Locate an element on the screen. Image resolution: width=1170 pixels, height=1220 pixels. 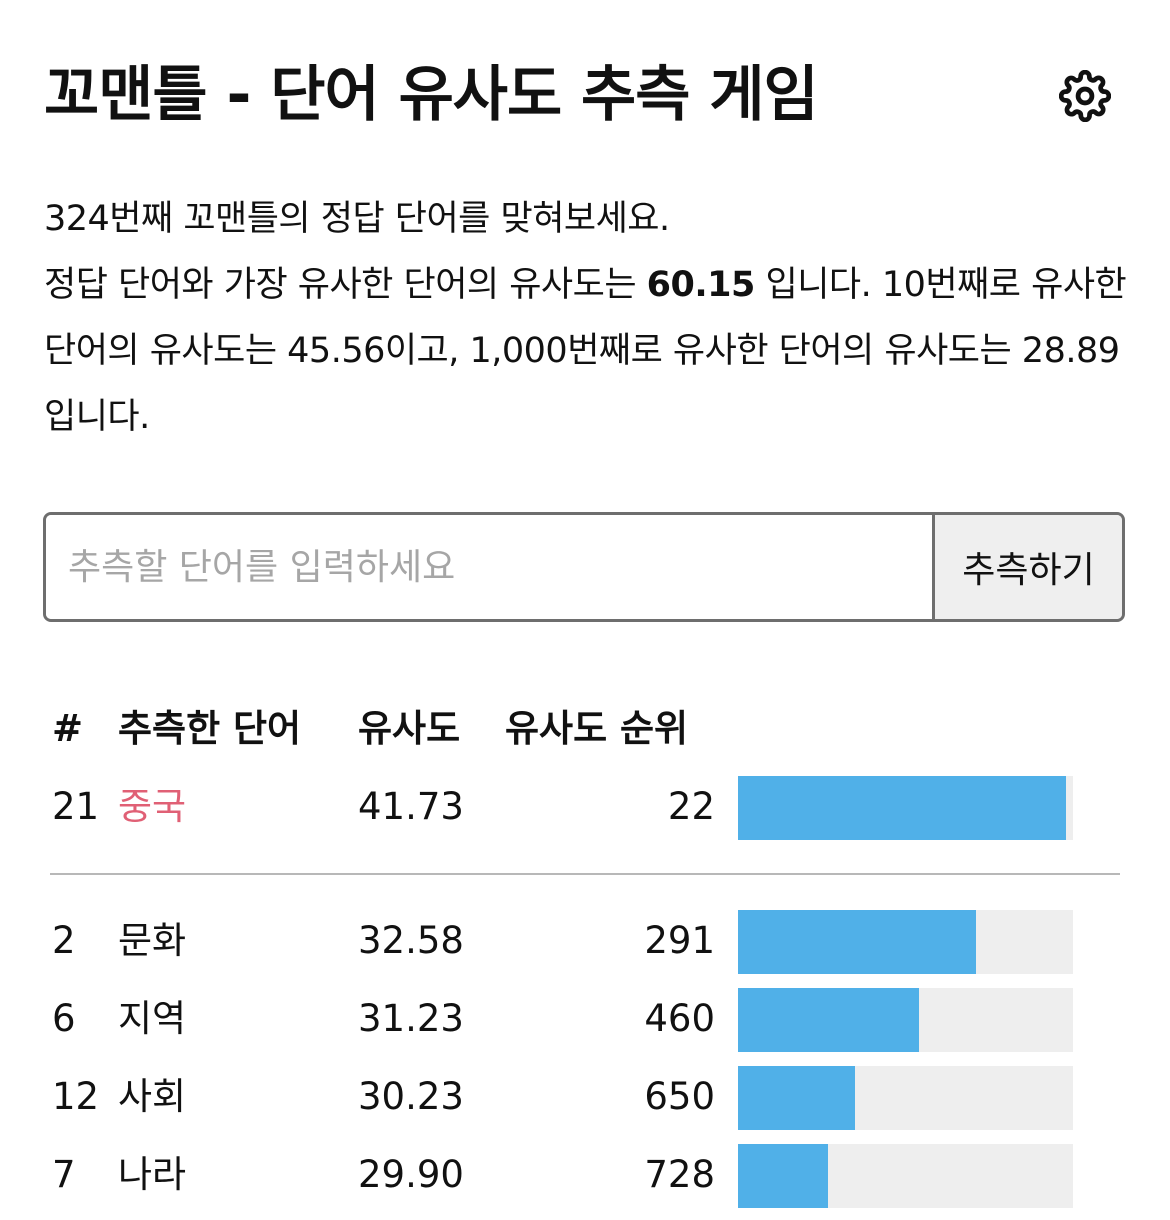
gear-icon is located at coordinates (1085, 96).